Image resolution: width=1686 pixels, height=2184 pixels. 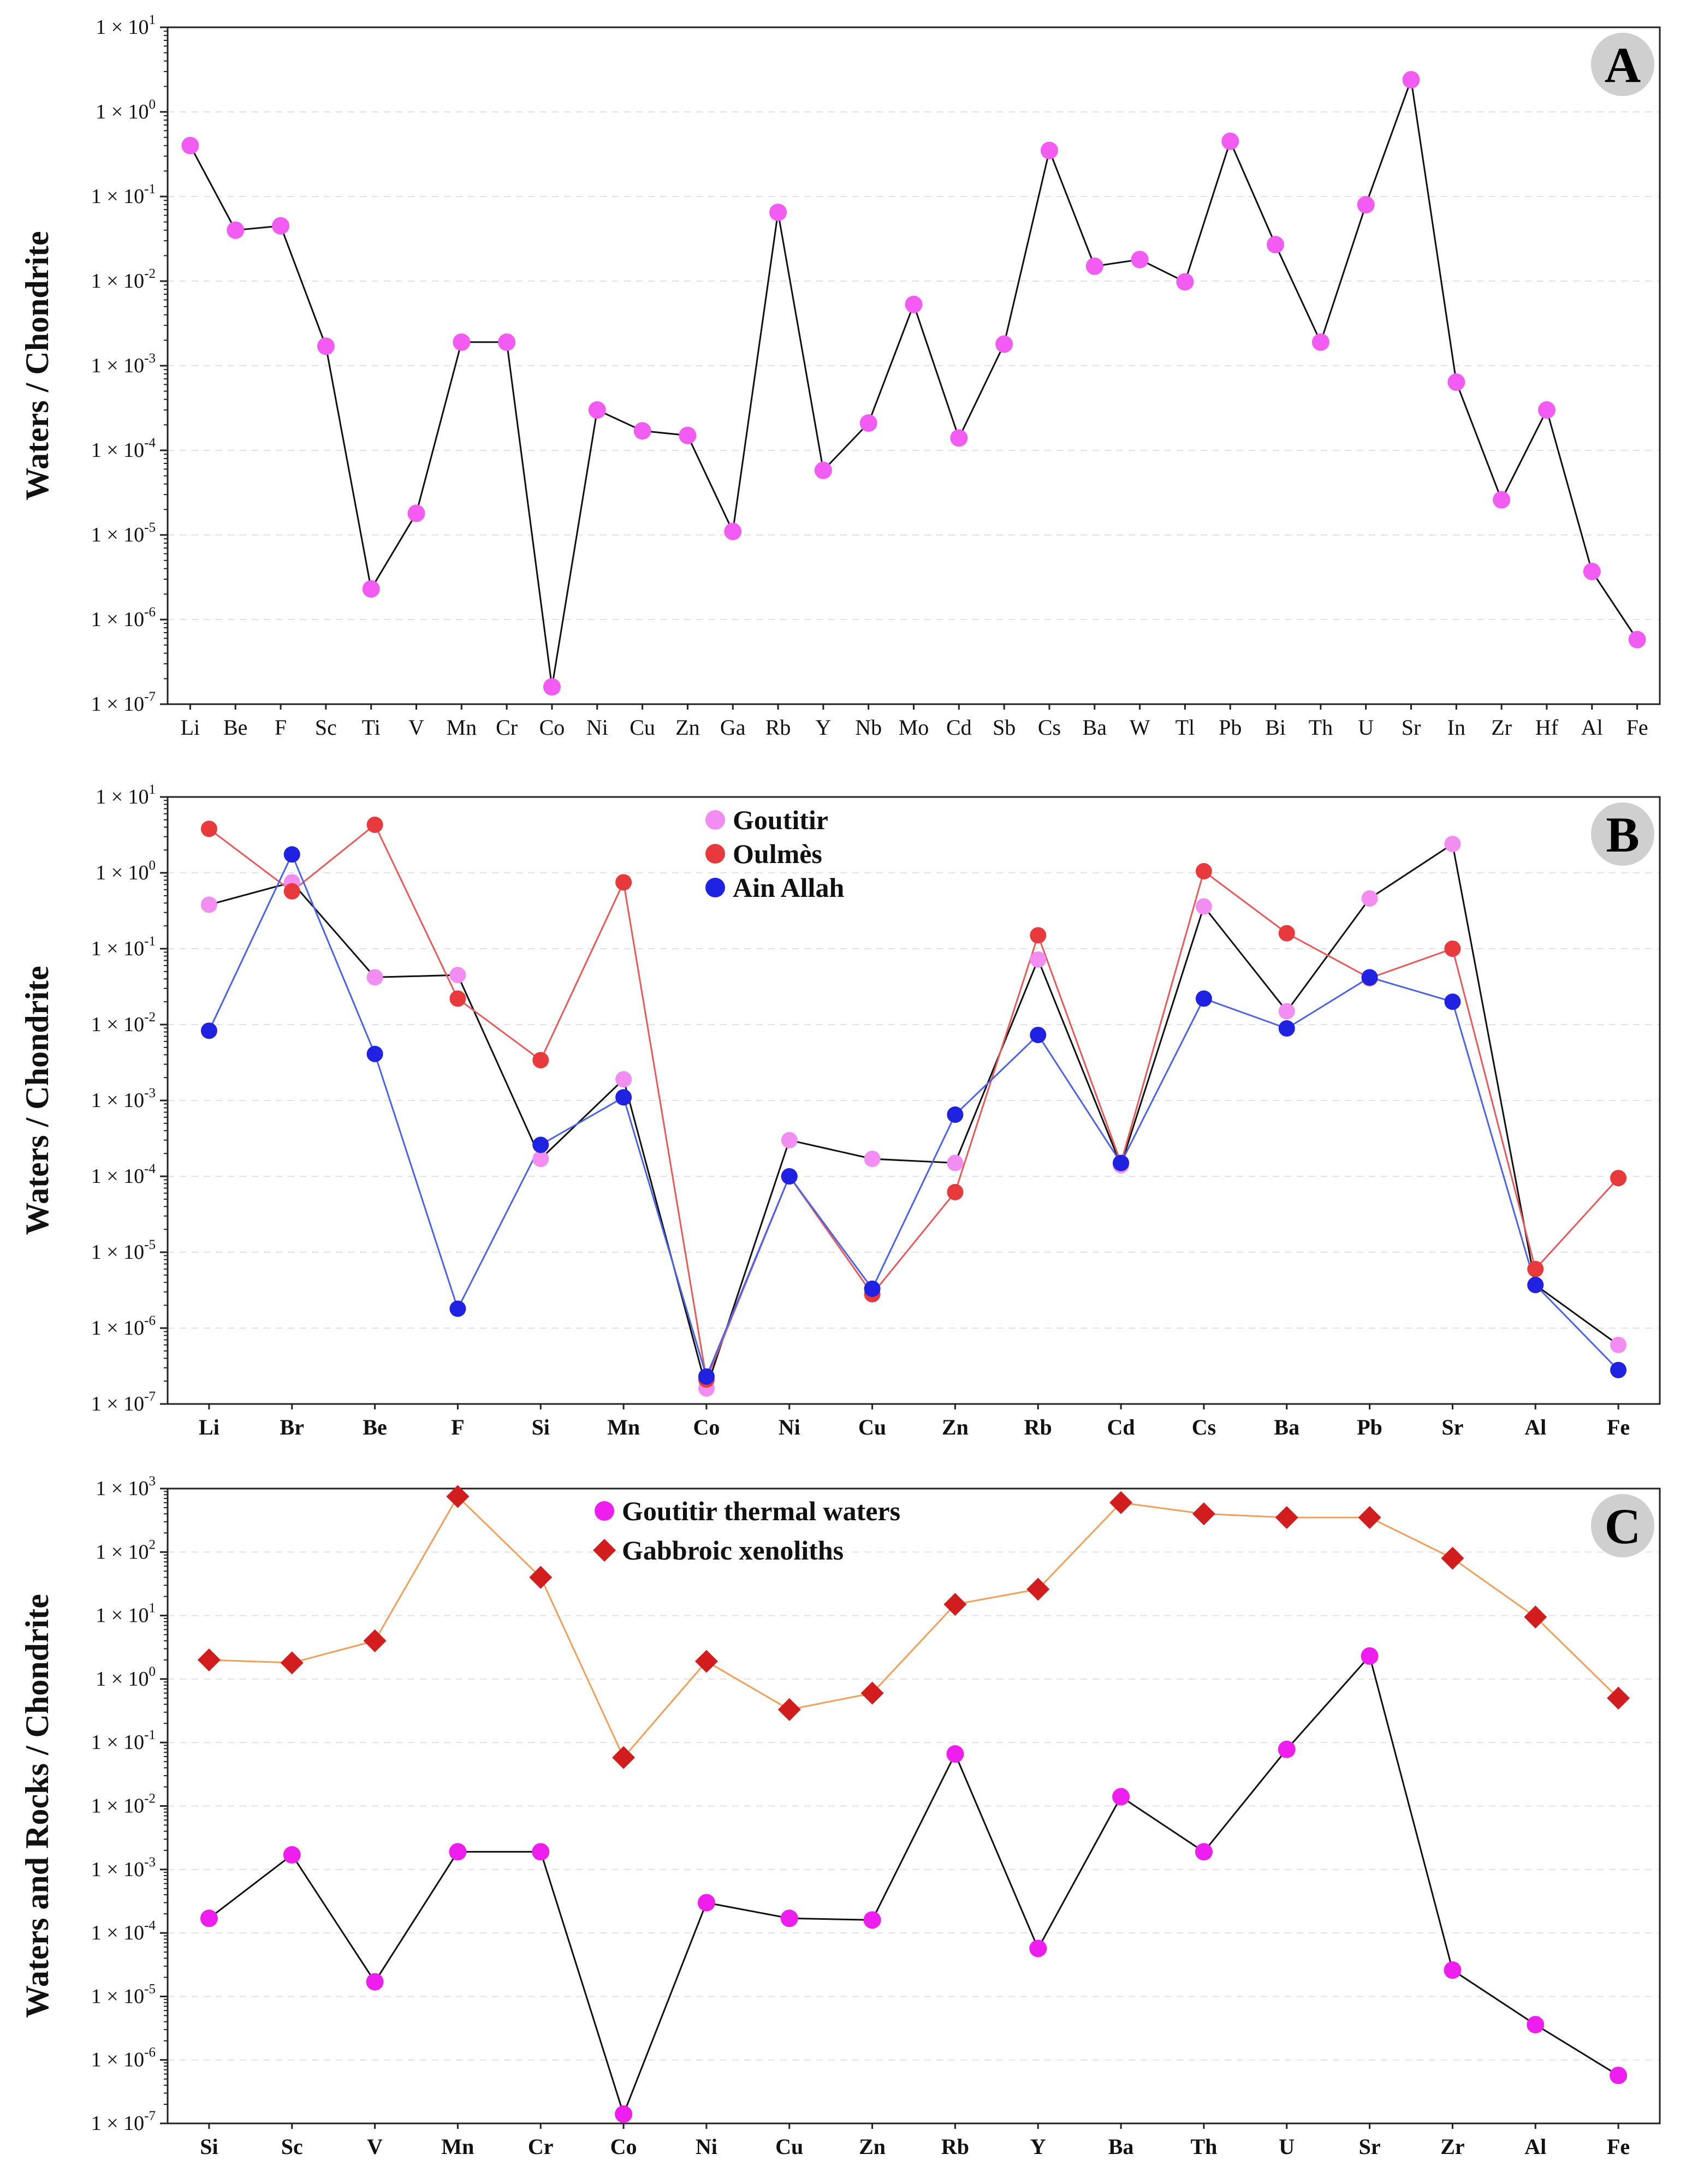 I want to click on y-tick-label: 1 × 10⁻², so click(x=124, y=1023).